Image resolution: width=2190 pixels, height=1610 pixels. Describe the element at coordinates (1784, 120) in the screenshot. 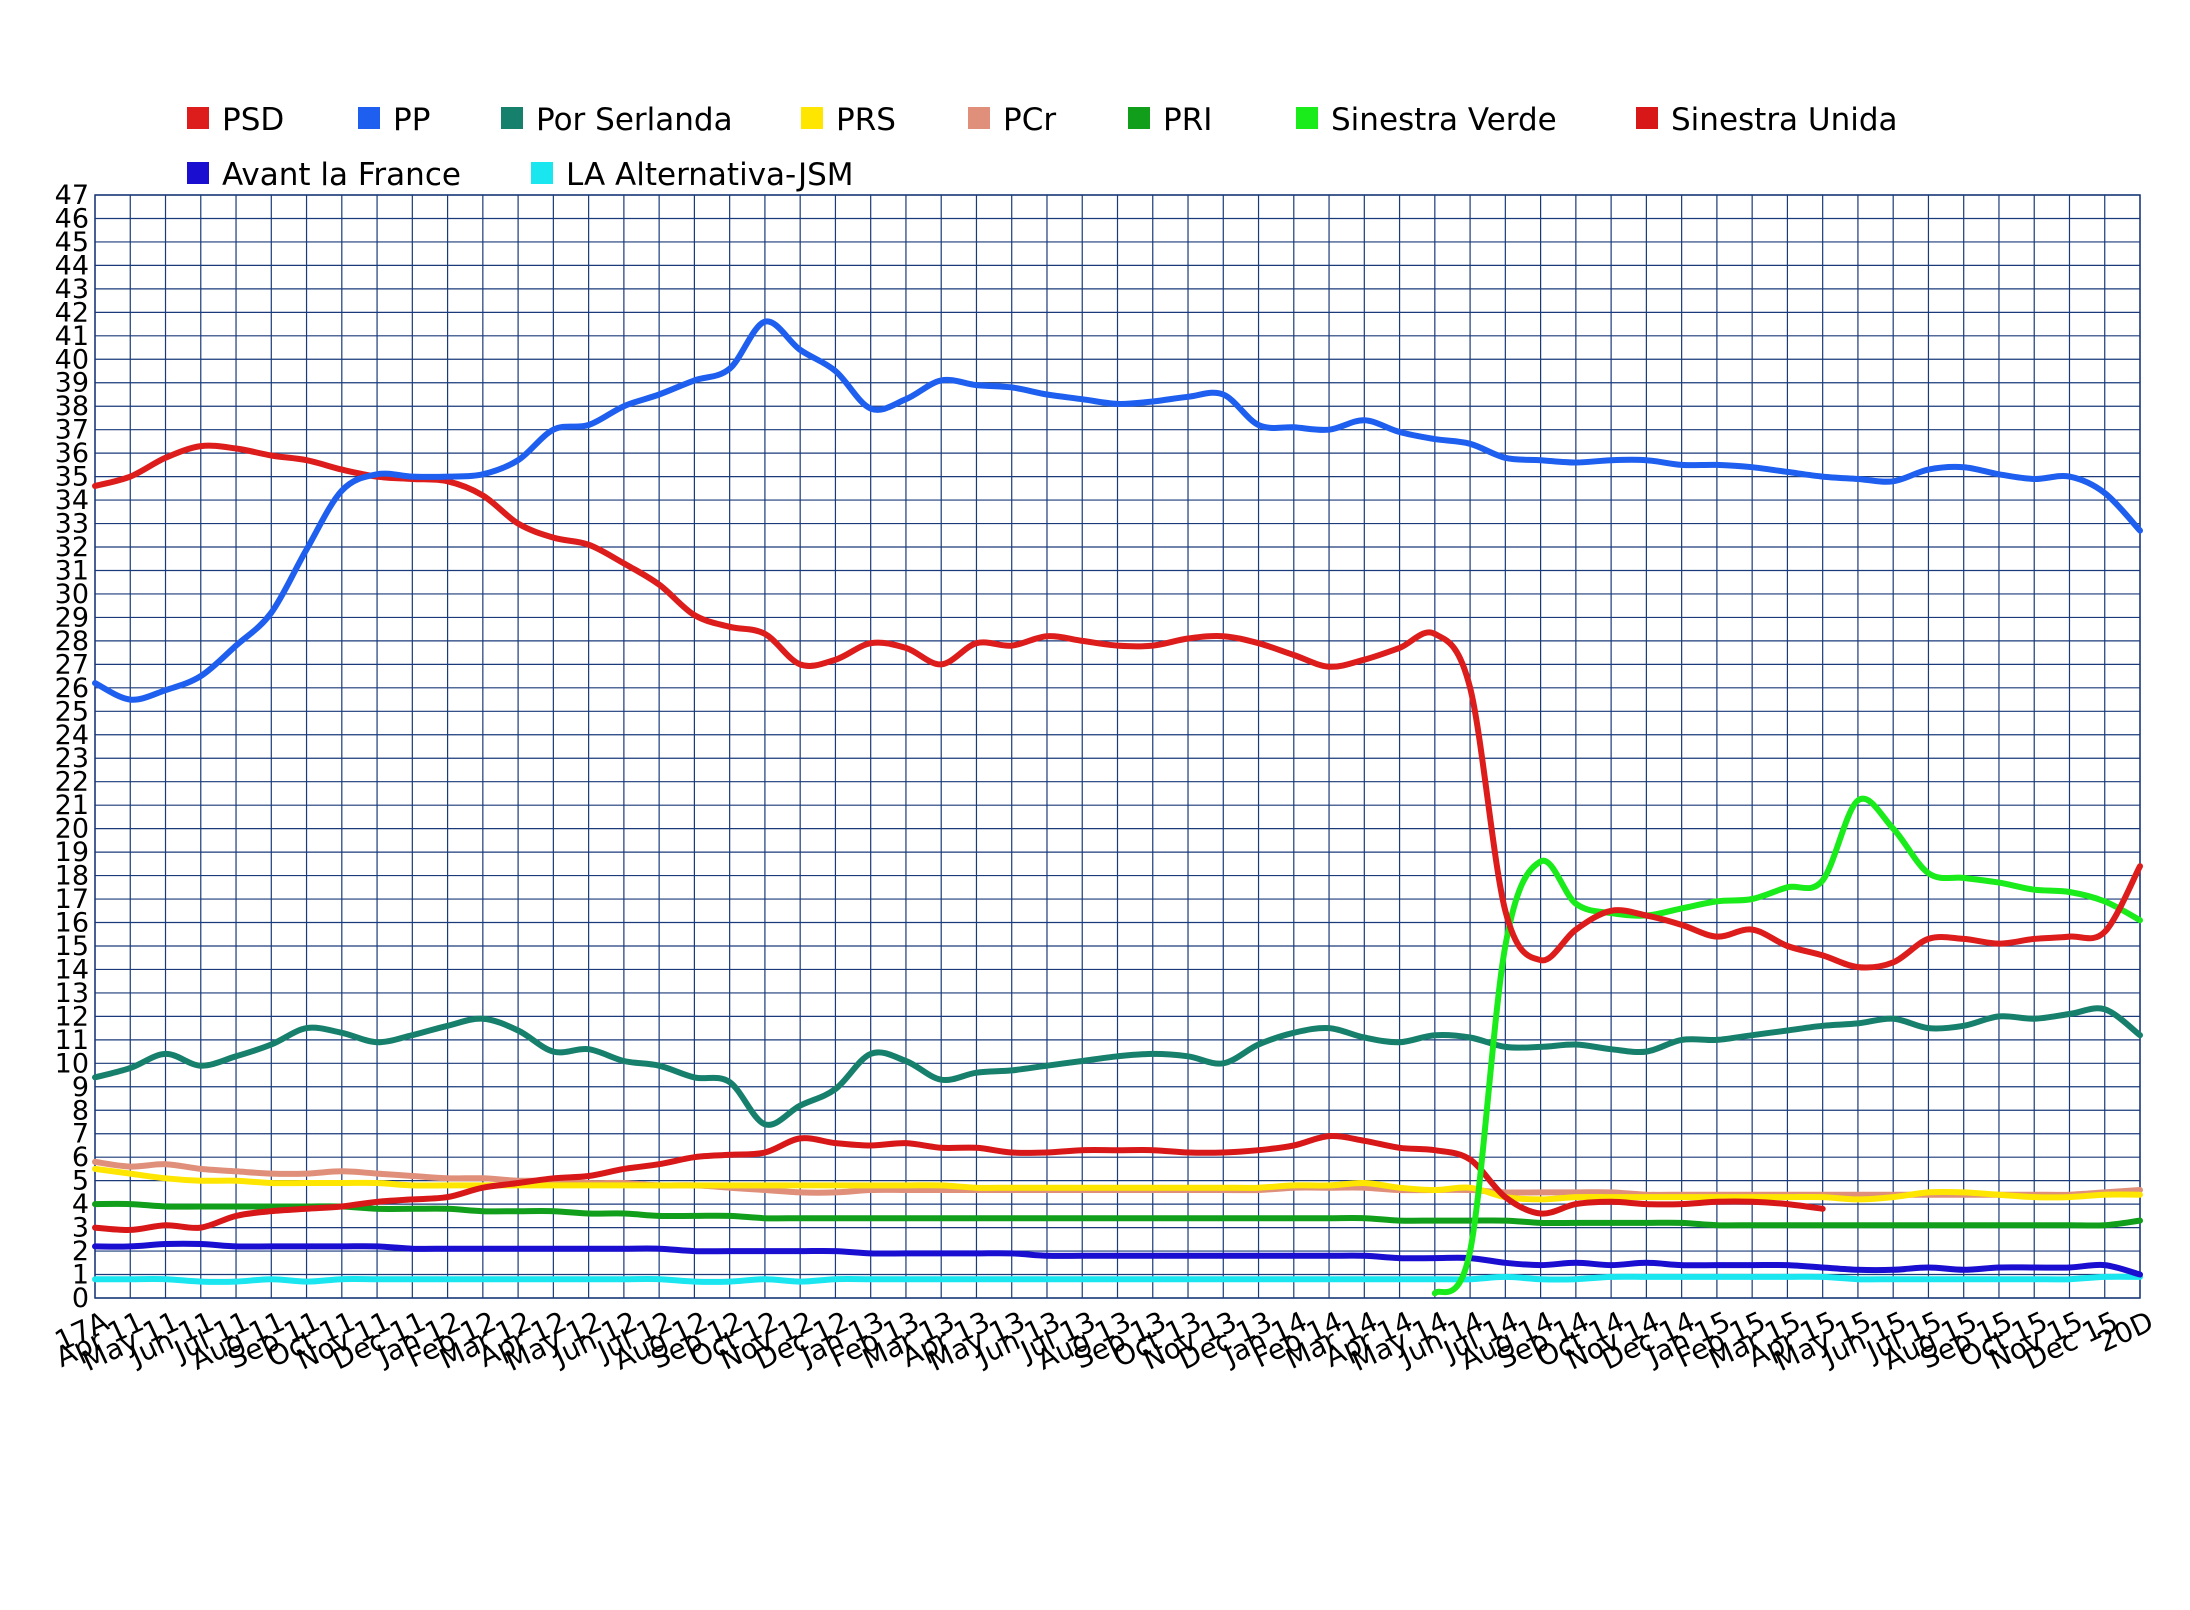

I see `legend-label: Sinestra Unida` at that location.